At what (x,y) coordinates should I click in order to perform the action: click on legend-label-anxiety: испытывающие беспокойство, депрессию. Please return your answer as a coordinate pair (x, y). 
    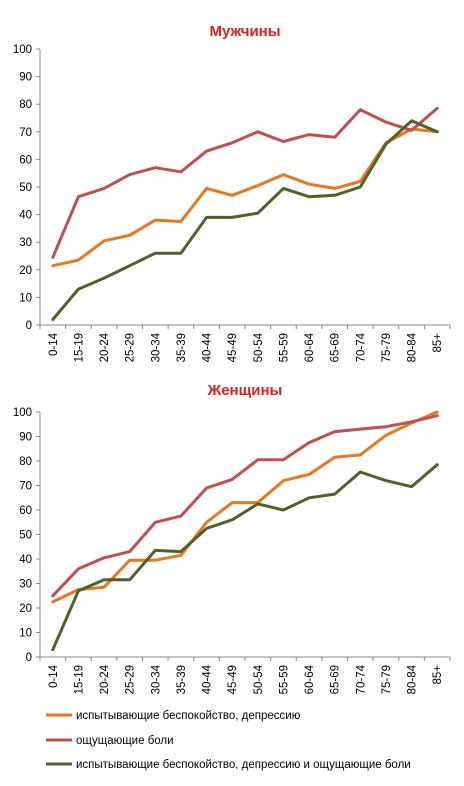
    Looking at the image, I should click on (188, 716).